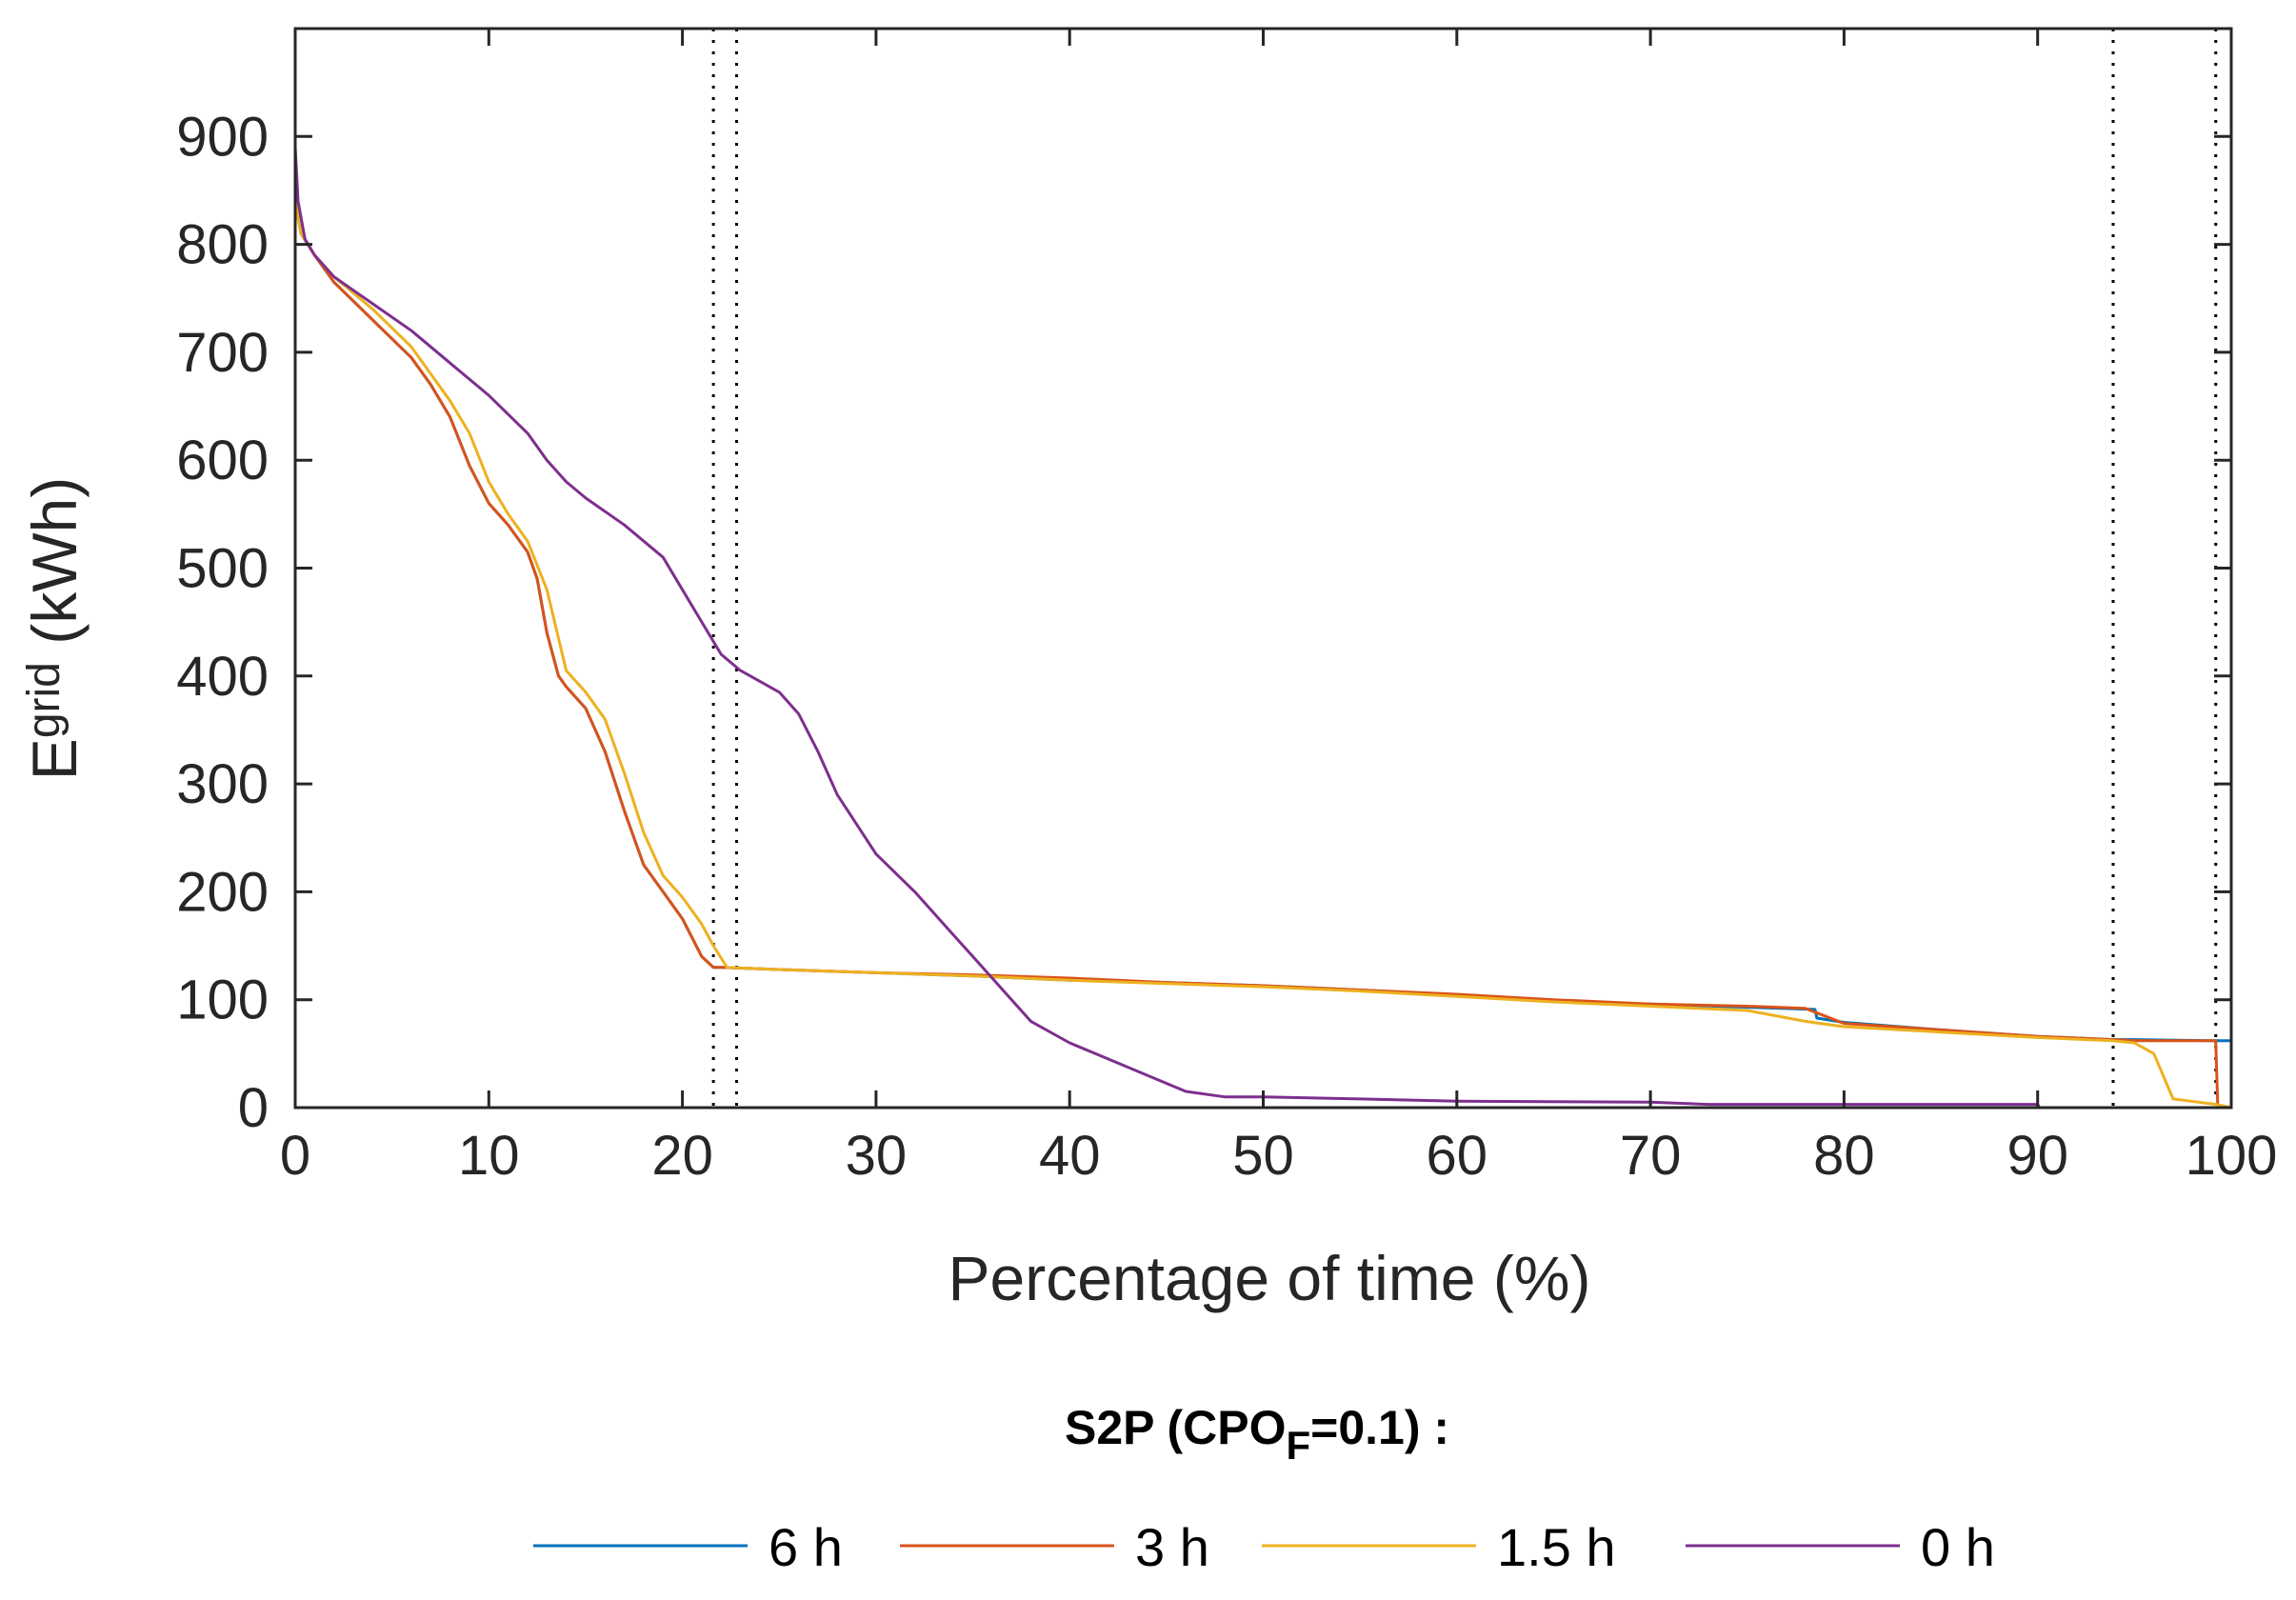 The image size is (2296, 1600). Describe the element at coordinates (2232, 1156) in the screenshot. I see `x-tick-label: 100` at that location.